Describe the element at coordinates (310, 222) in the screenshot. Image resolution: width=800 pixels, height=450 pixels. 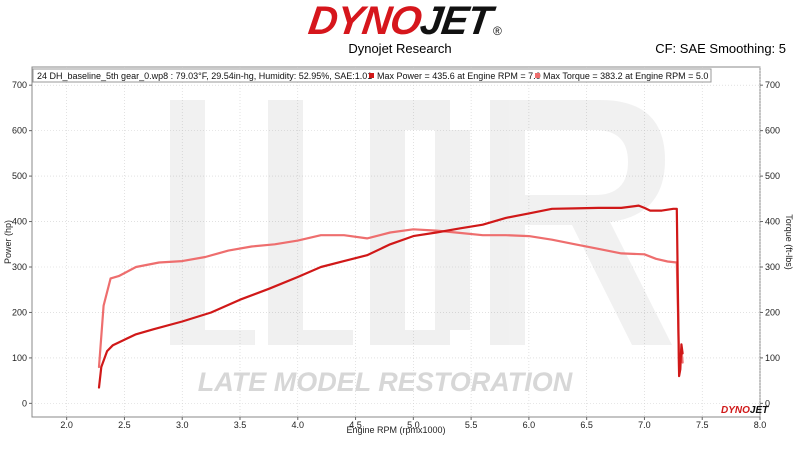
I see `watermark-l2-shape` at that location.